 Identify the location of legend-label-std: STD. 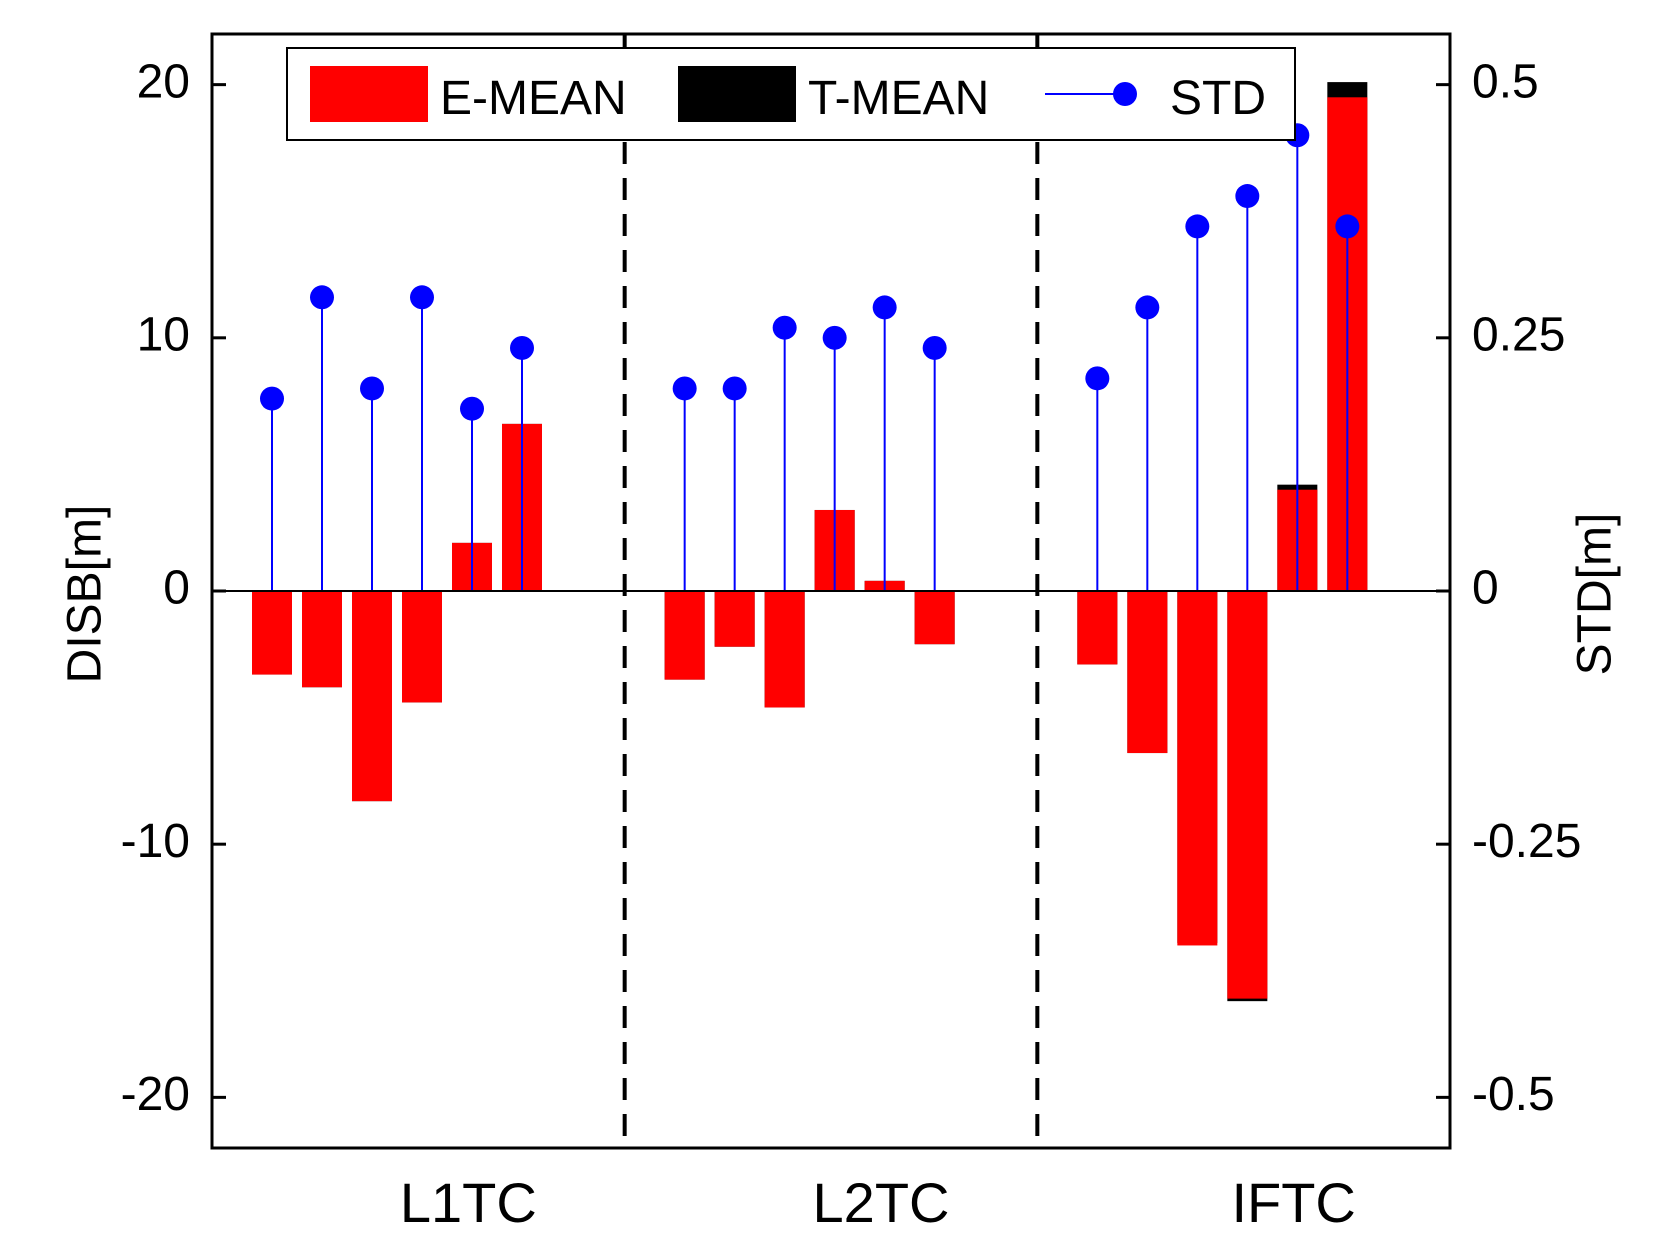
(1218, 98).